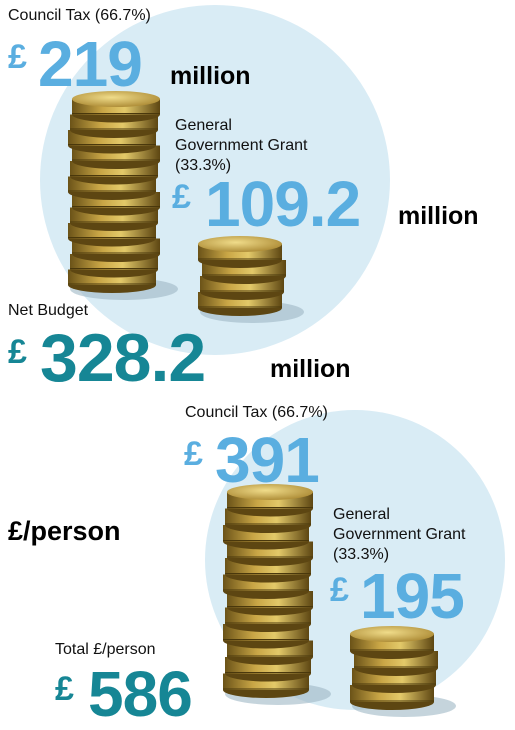  What do you see at coordinates (267, 460) in the screenshot?
I see `amount: 391` at bounding box center [267, 460].